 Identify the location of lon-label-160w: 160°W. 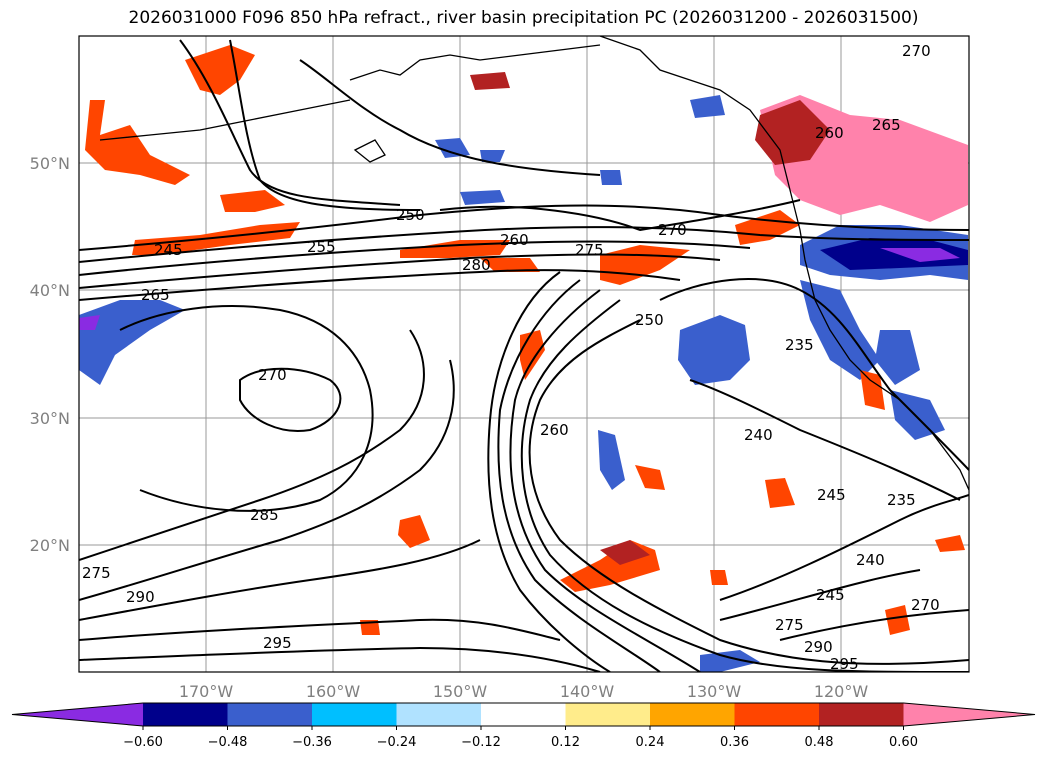
(333, 691).